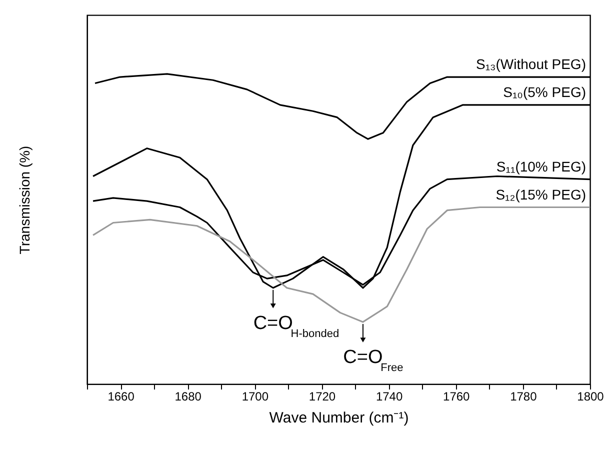  I want to click on x-tick-label: 1780, so click(524, 397).